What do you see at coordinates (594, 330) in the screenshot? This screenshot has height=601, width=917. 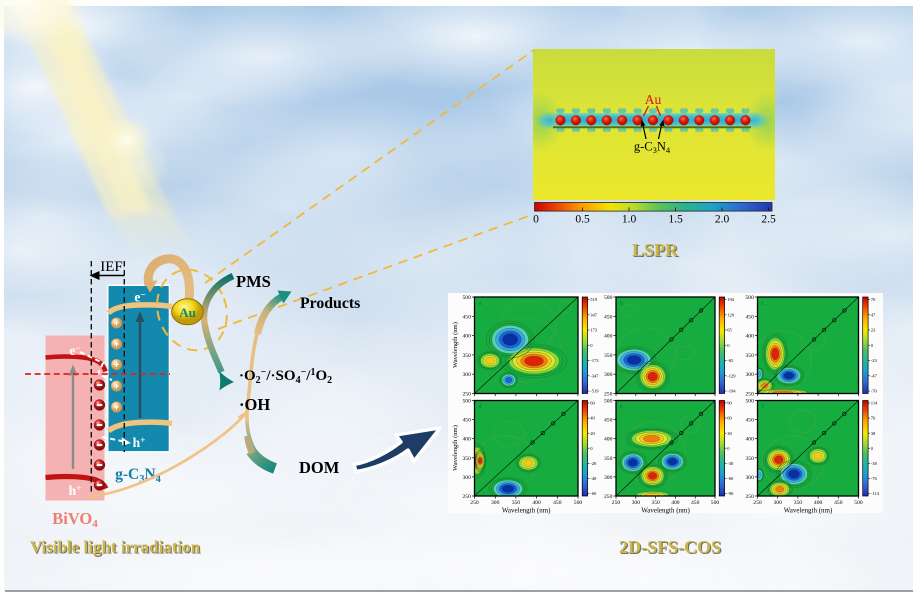 I see `svg-text: 173` at bounding box center [594, 330].